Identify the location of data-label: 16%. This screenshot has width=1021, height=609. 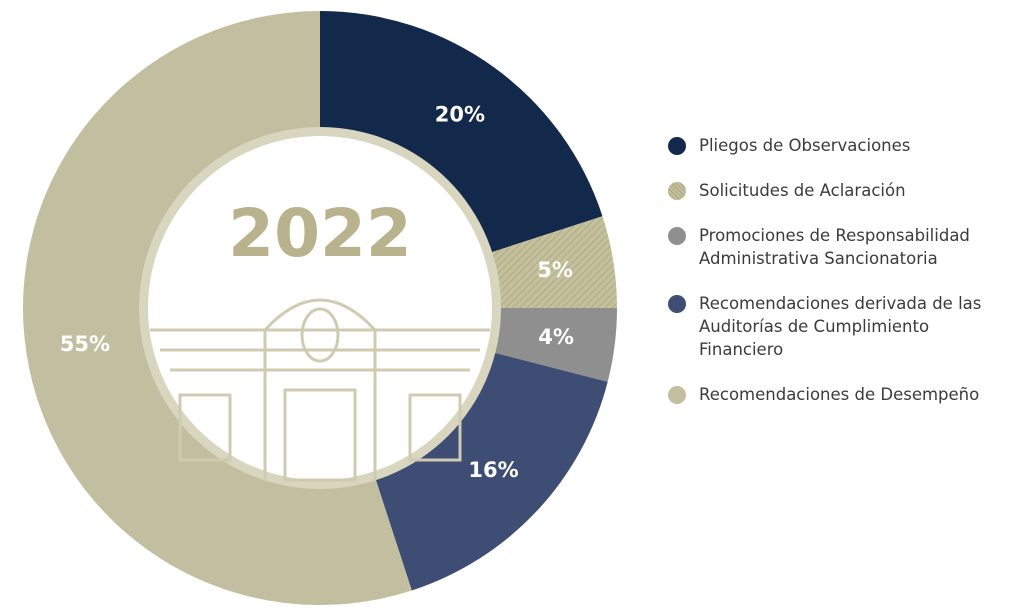
(493, 470).